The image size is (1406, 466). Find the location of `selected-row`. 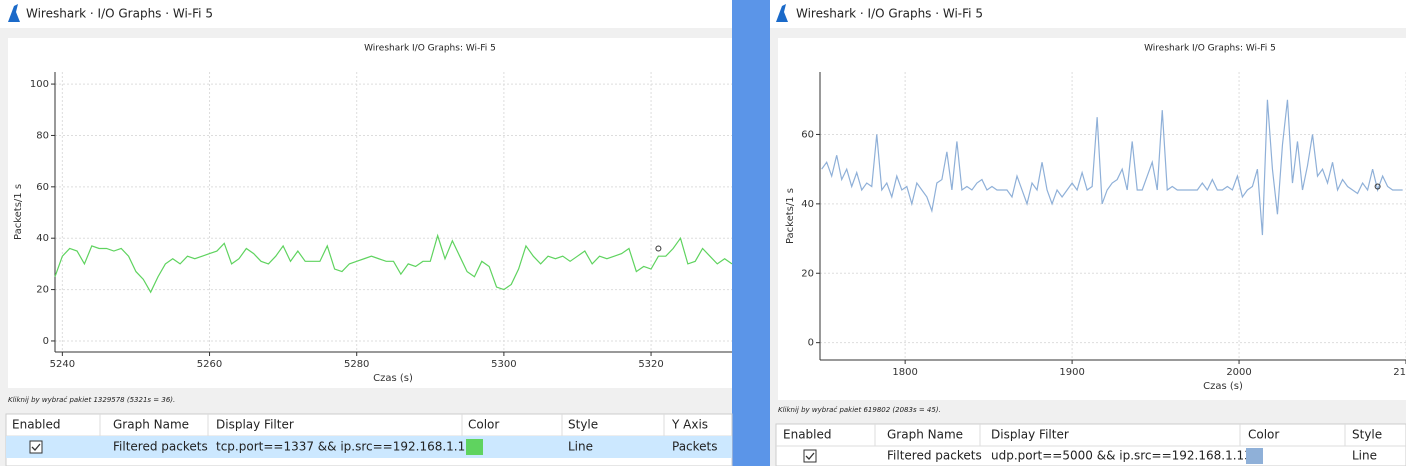

selected-row is located at coordinates (369, 447).